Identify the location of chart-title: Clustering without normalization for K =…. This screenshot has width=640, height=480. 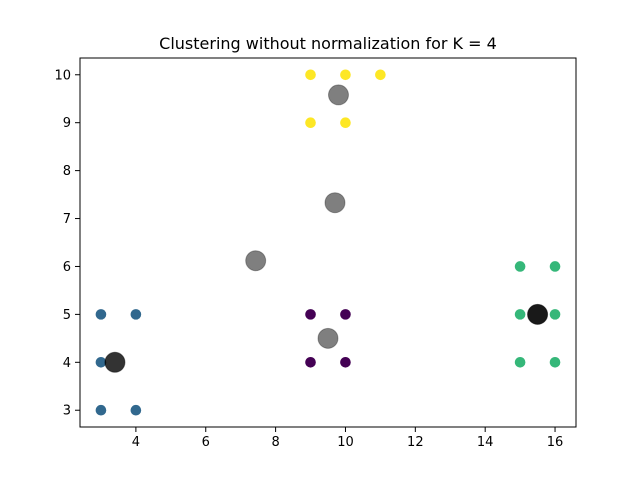
(328, 43).